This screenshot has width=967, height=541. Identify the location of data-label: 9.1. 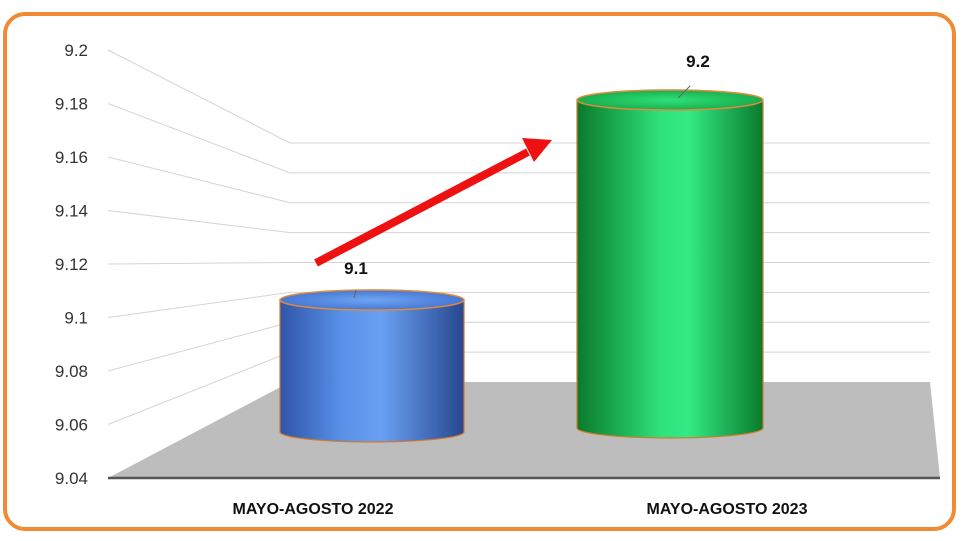
(356, 268).